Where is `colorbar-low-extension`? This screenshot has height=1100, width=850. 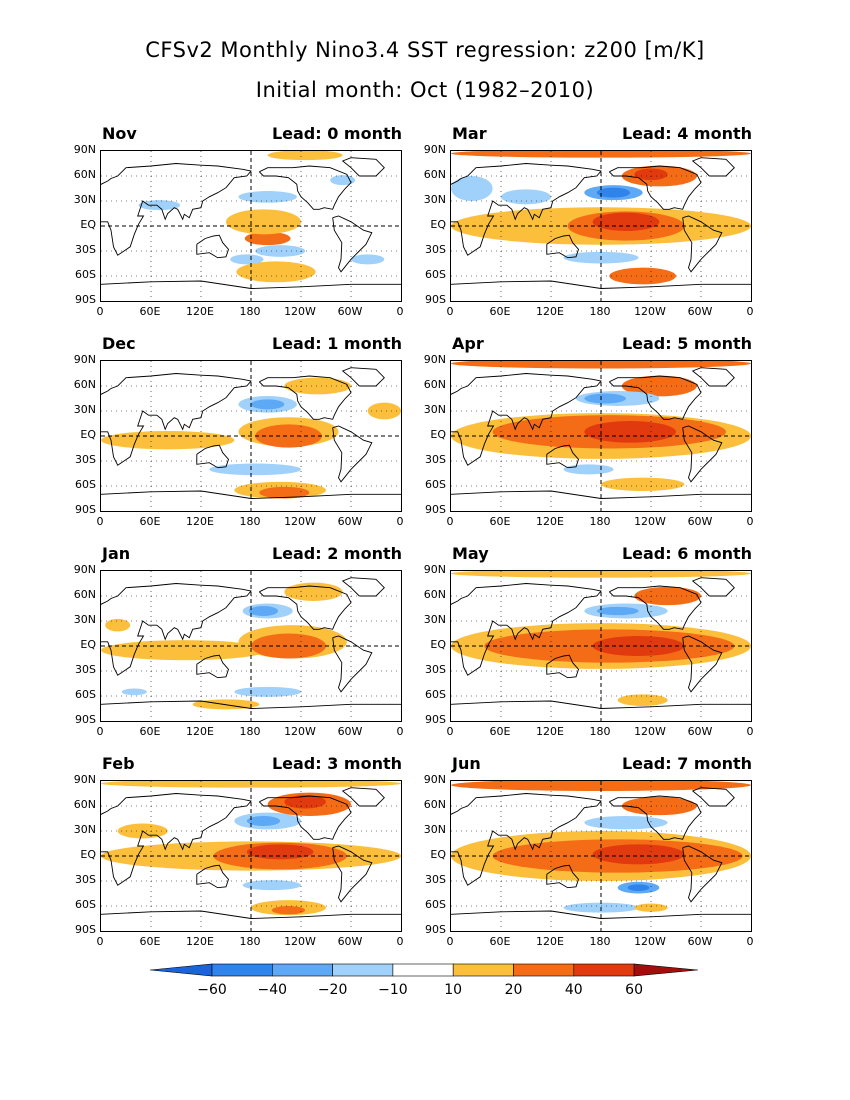 colorbar-low-extension is located at coordinates (181, 970).